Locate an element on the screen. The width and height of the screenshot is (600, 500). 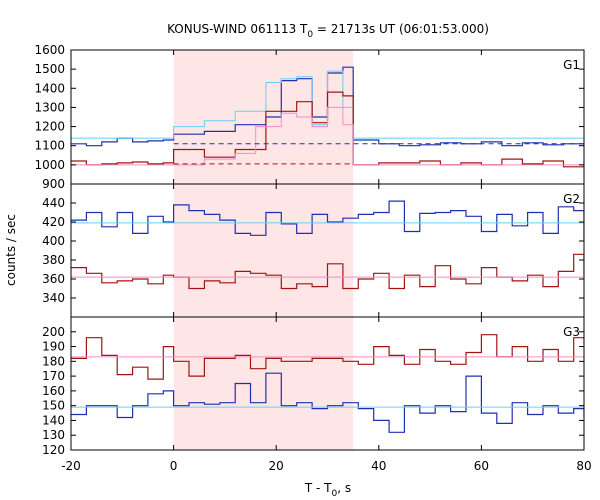
y-tick-label: 1300 is located at coordinates (49, 107).